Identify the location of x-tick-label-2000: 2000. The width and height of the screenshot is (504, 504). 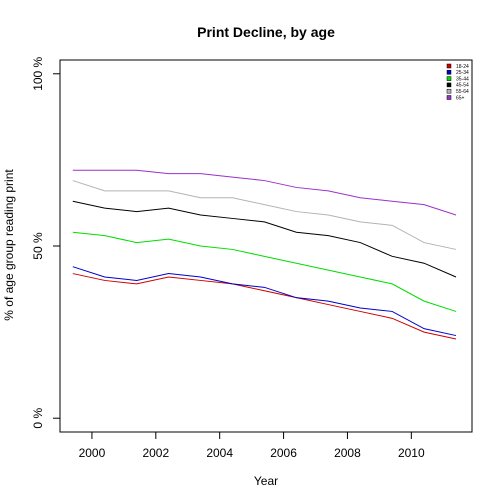
(92, 453).